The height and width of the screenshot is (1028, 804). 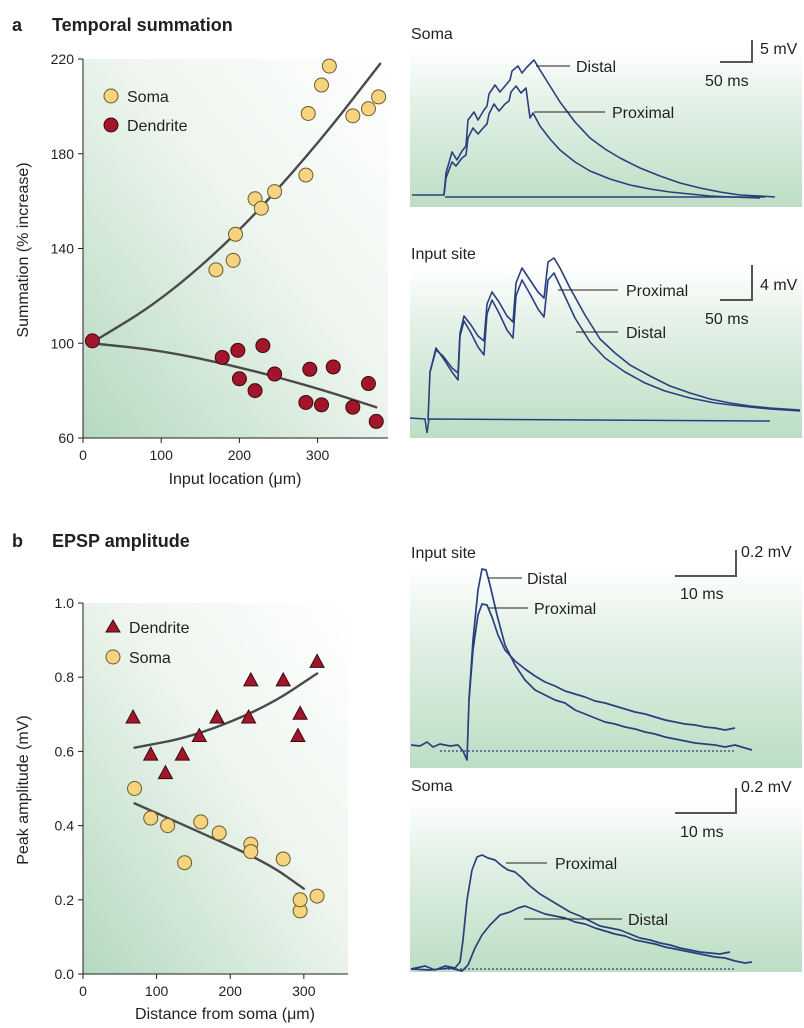 I want to click on trace-b-soma-scale-v: 0.2 mV, so click(x=766, y=787).